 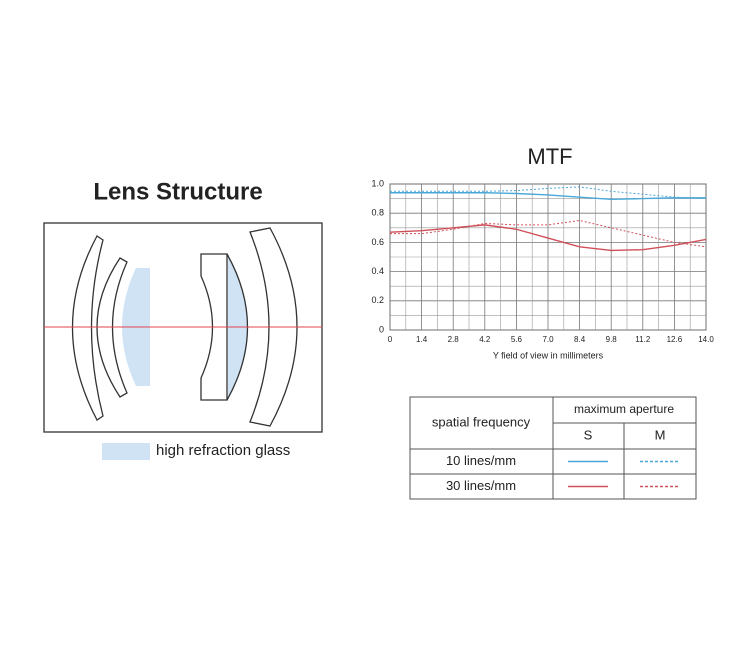 What do you see at coordinates (548, 339) in the screenshot?
I see `x-tick-label: 7.0` at bounding box center [548, 339].